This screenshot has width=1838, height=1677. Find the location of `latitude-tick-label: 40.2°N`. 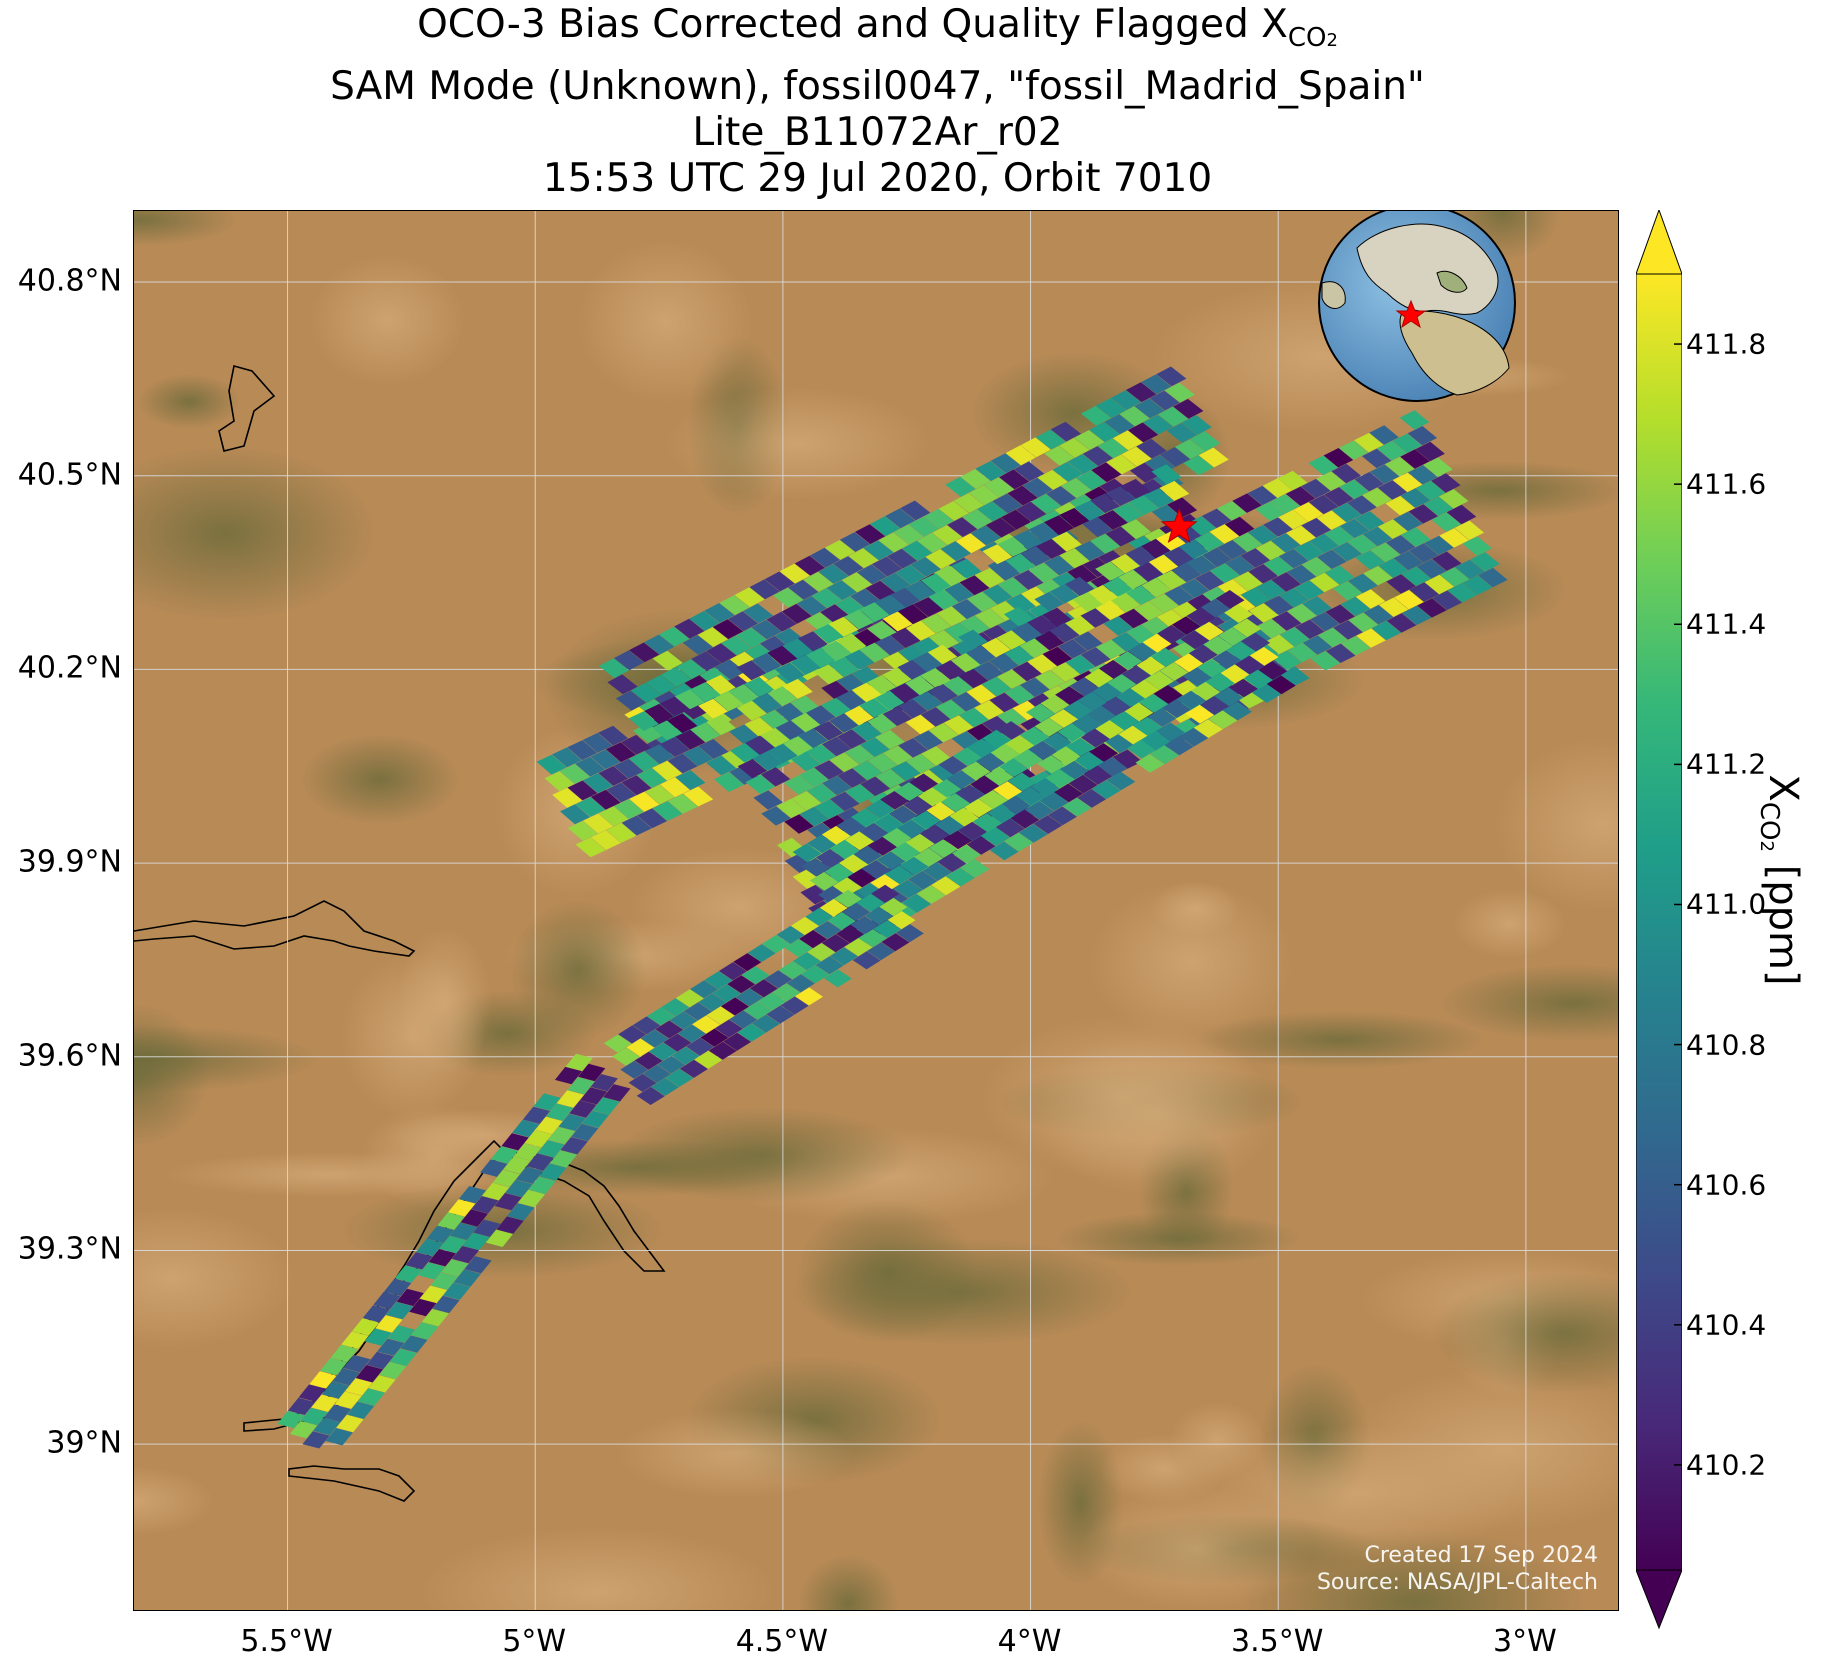

latitude-tick-label: 40.2°N is located at coordinates (69, 668).